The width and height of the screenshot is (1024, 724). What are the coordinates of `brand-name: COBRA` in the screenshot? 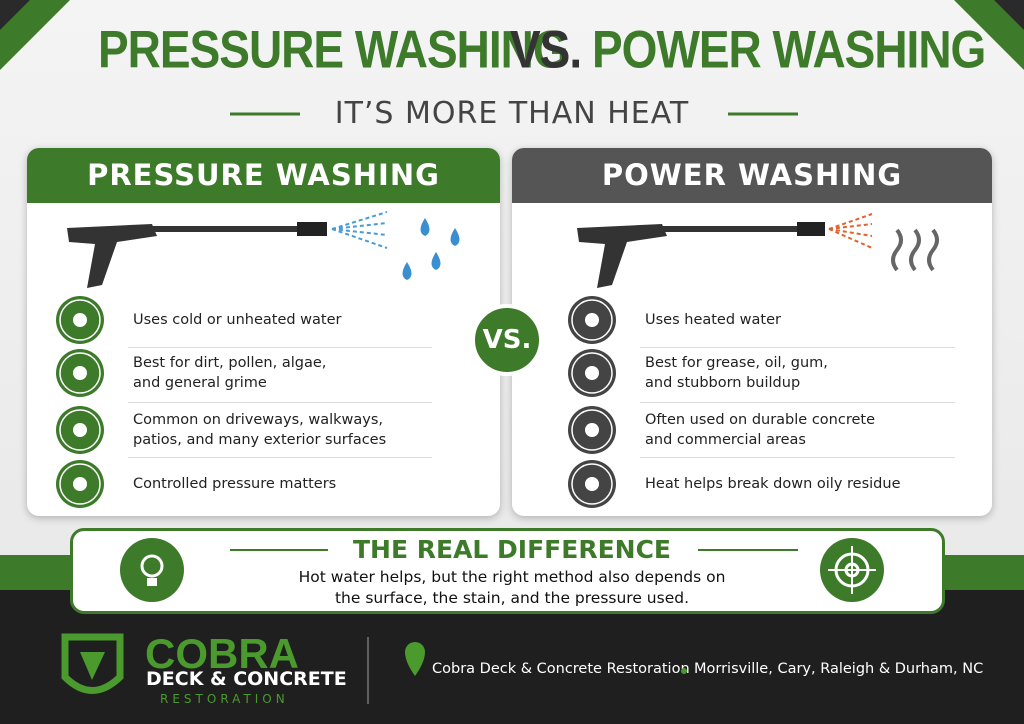 It's located at (222, 653).